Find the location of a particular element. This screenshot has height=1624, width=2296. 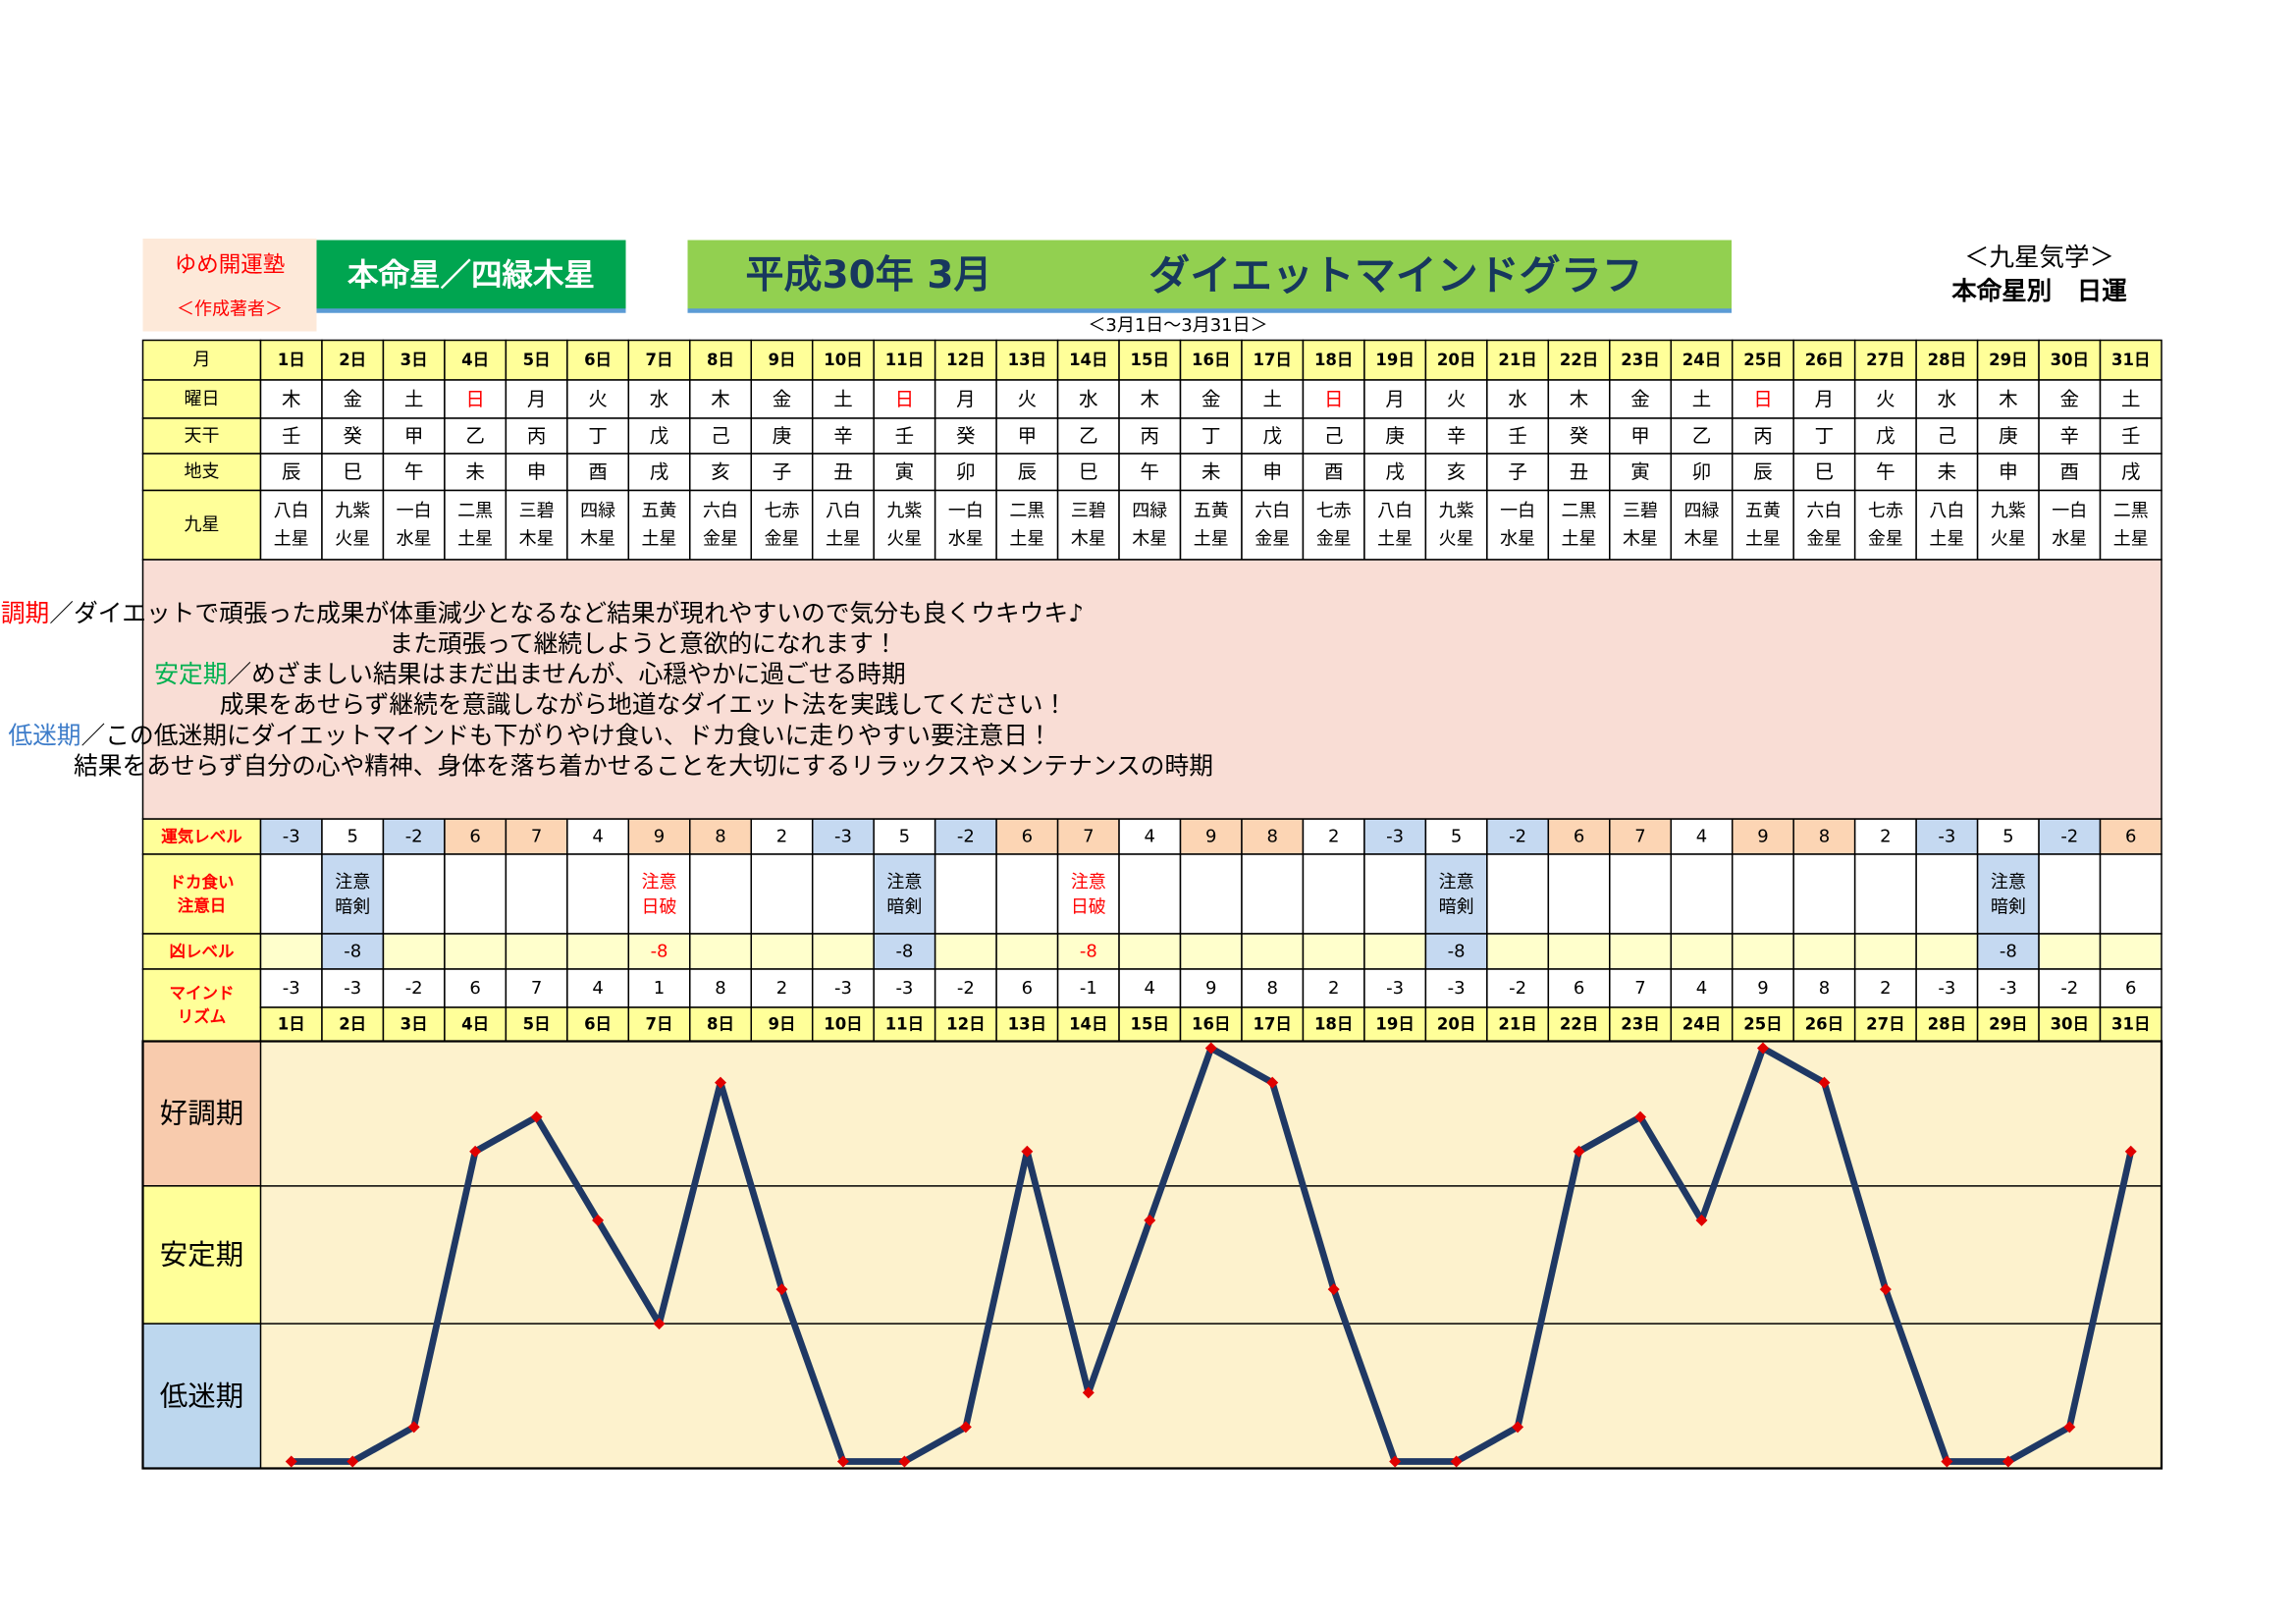

shi: 午 is located at coordinates (1150, 471).